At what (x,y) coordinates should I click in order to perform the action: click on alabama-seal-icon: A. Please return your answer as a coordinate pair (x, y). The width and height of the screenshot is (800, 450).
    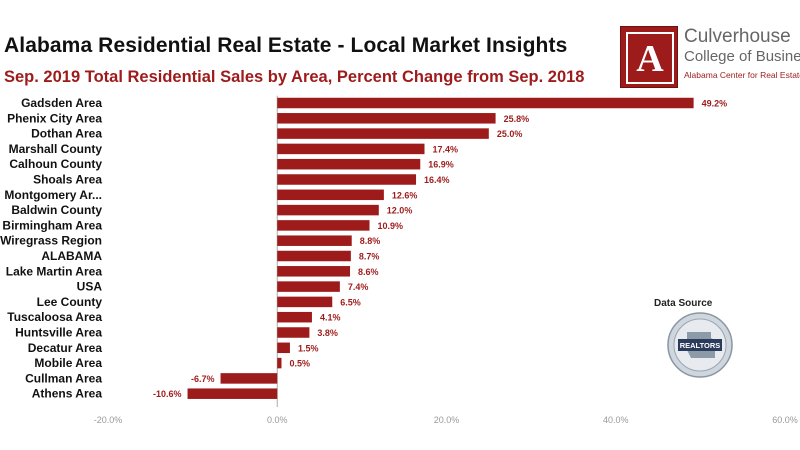
    Looking at the image, I should click on (649, 57).